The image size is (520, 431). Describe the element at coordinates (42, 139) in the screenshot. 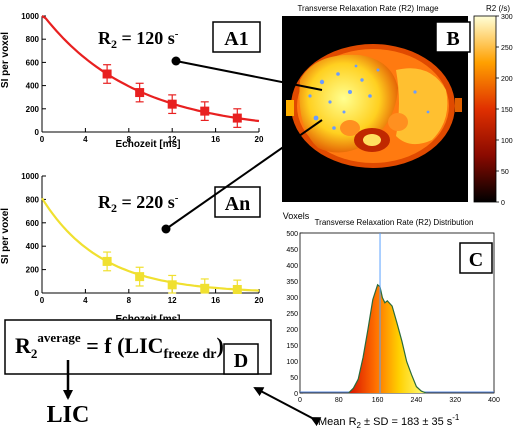

I see `a1-x-tick-label: 0` at that location.